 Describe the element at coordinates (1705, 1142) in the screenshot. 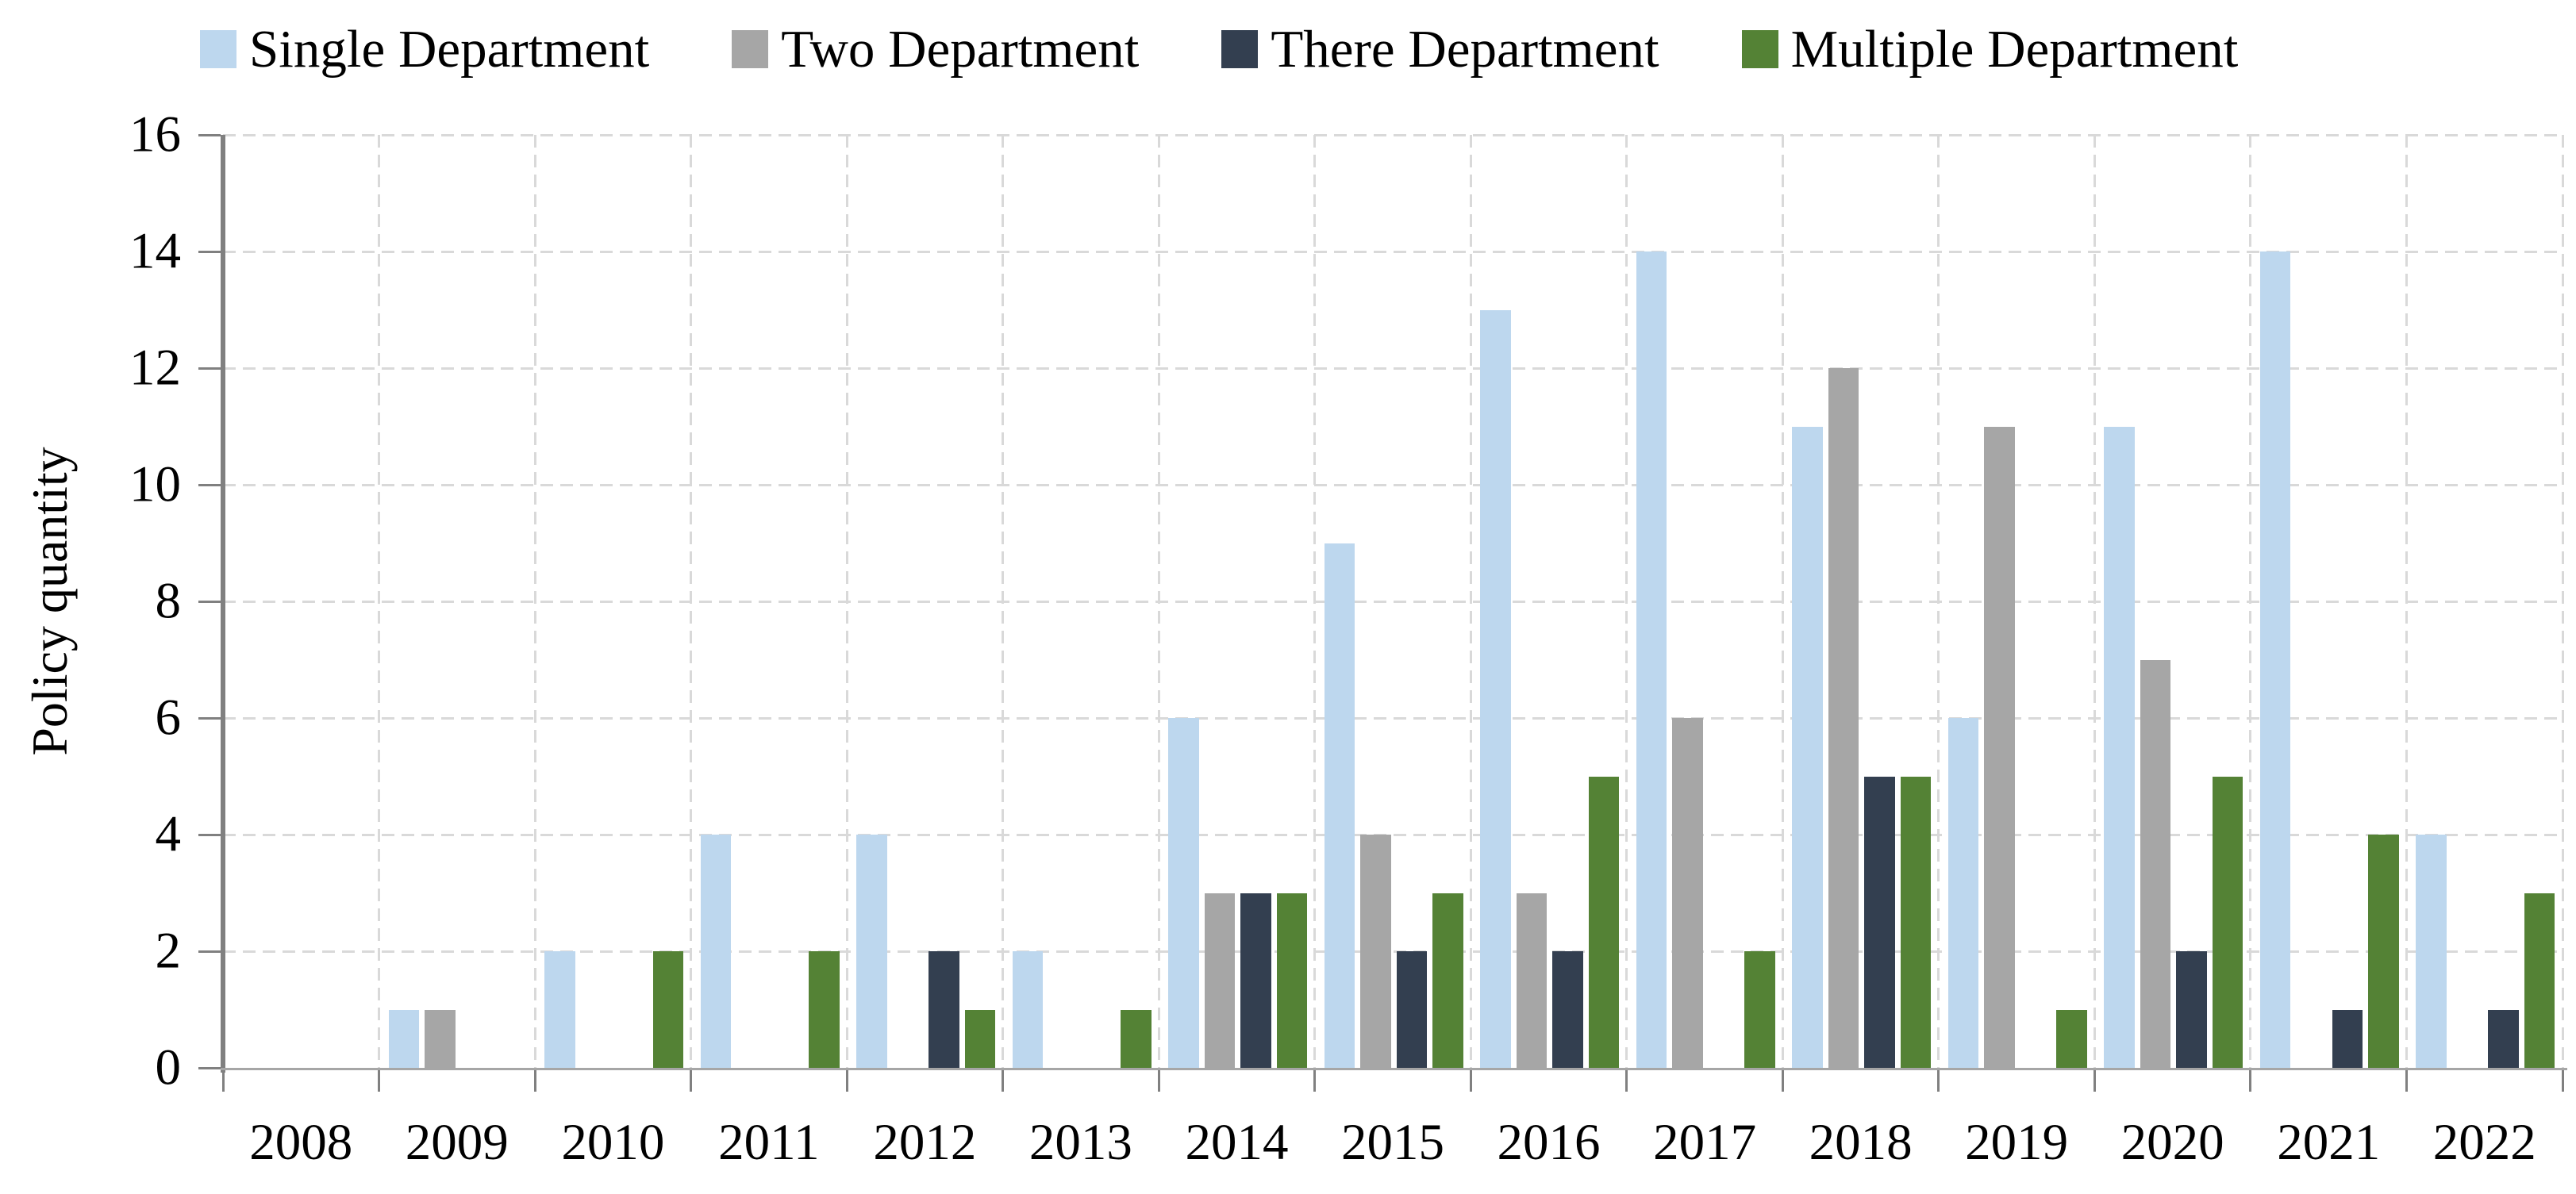

I see `x-tick-label: 2017` at that location.